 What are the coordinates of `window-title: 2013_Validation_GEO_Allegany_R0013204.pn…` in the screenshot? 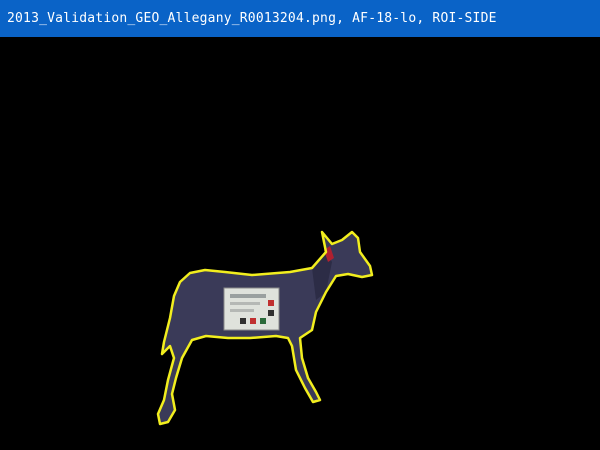 It's located at (252, 18).